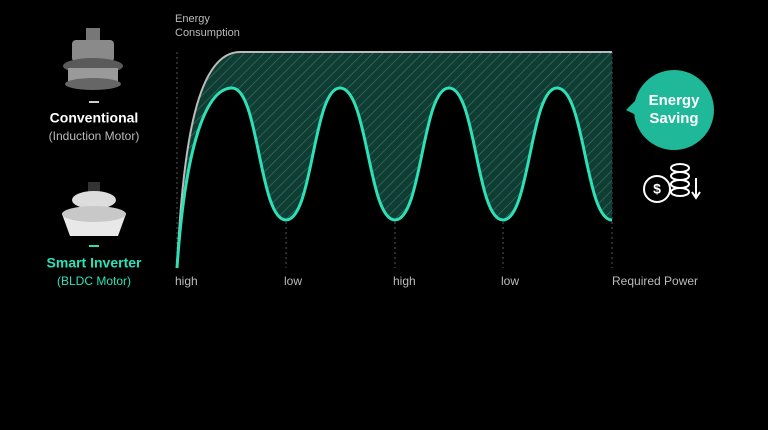 This screenshot has height=430, width=768. What do you see at coordinates (675, 100) in the screenshot?
I see `badge-text: Energy` at bounding box center [675, 100].